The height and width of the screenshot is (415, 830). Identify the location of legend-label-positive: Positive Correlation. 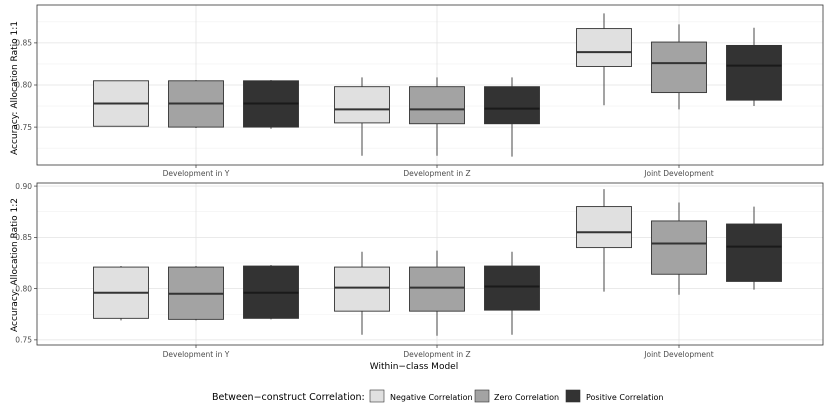
(625, 397).